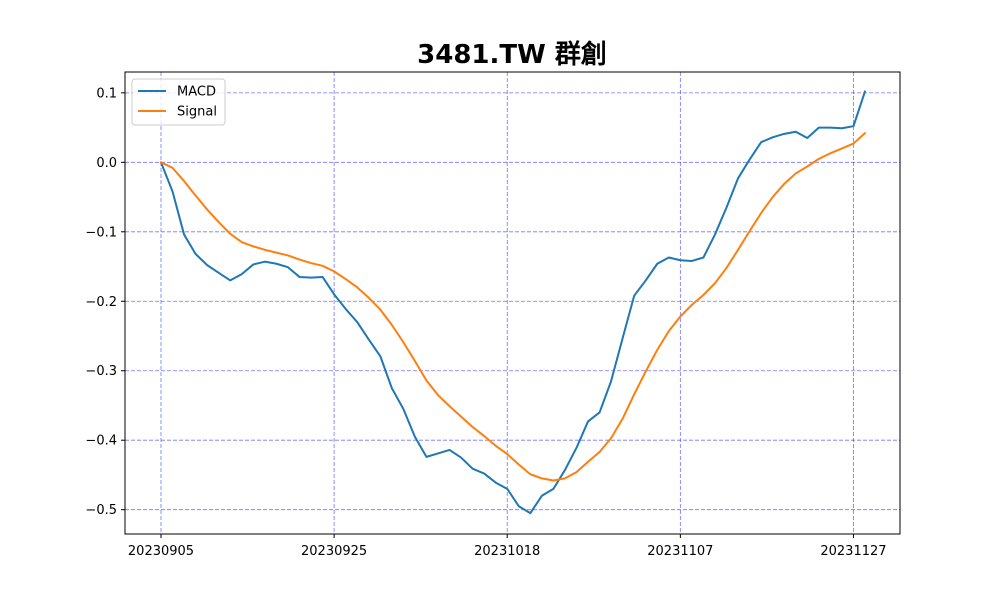 The height and width of the screenshot is (600, 1000). What do you see at coordinates (334, 551) in the screenshot?
I see `x-tick-label: 20230925` at bounding box center [334, 551].